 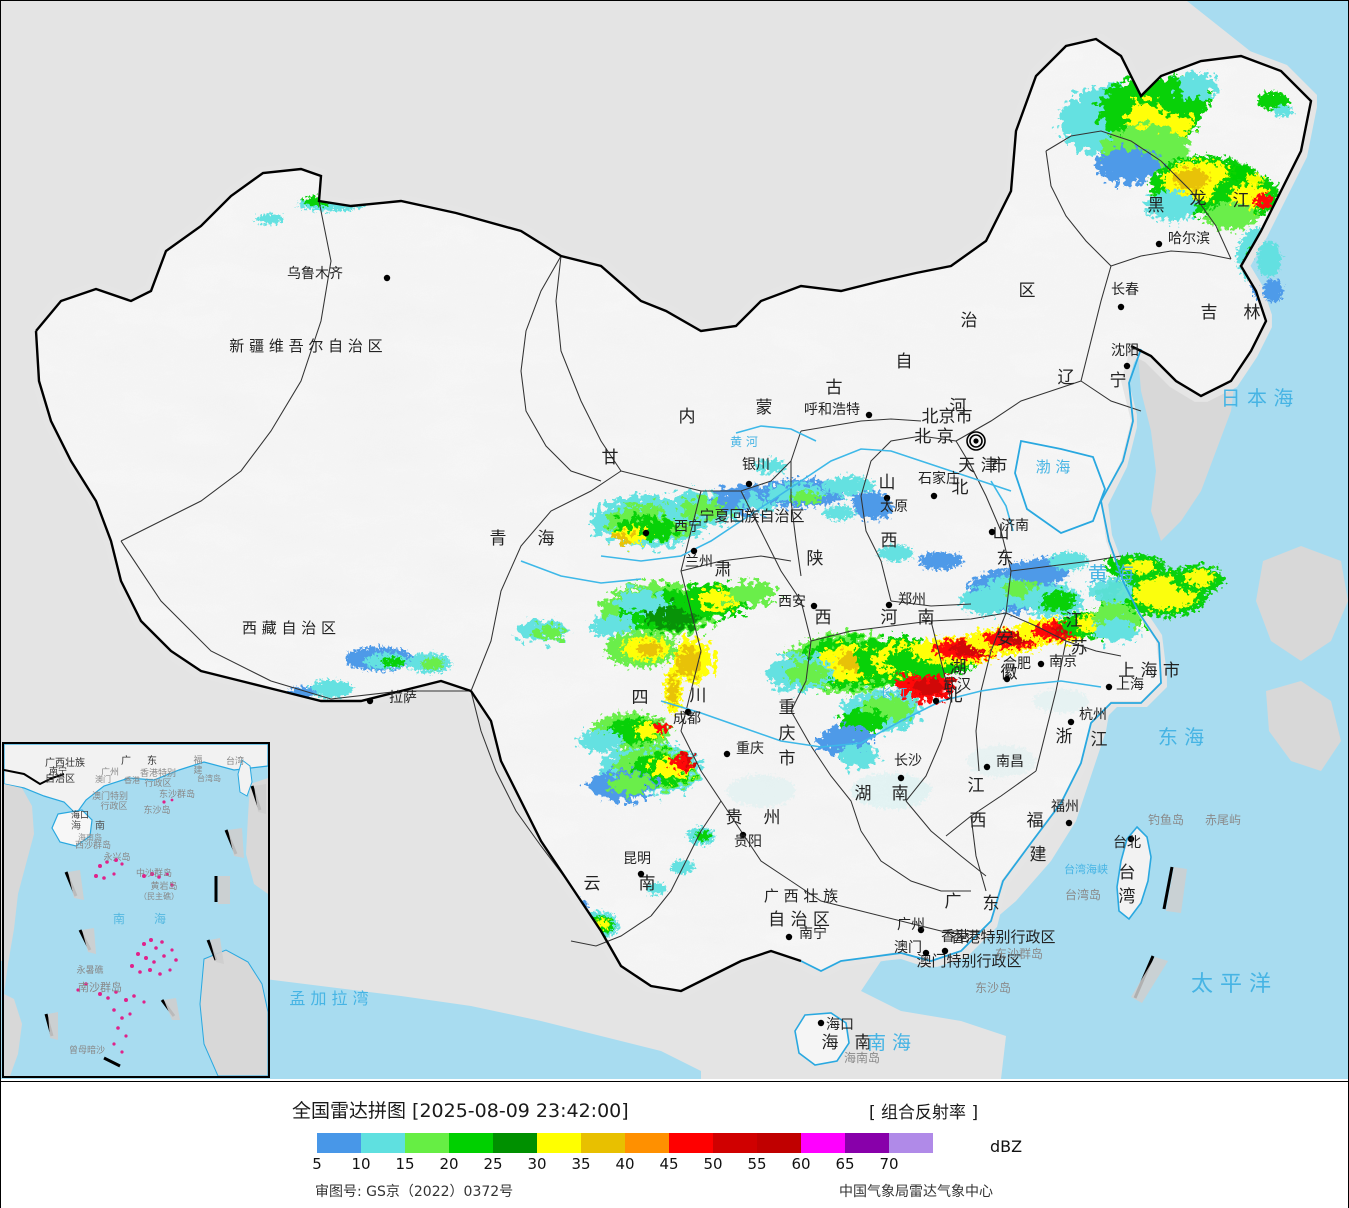 What do you see at coordinates (787, 734) in the screenshot?
I see `province-label: 庆` at bounding box center [787, 734].